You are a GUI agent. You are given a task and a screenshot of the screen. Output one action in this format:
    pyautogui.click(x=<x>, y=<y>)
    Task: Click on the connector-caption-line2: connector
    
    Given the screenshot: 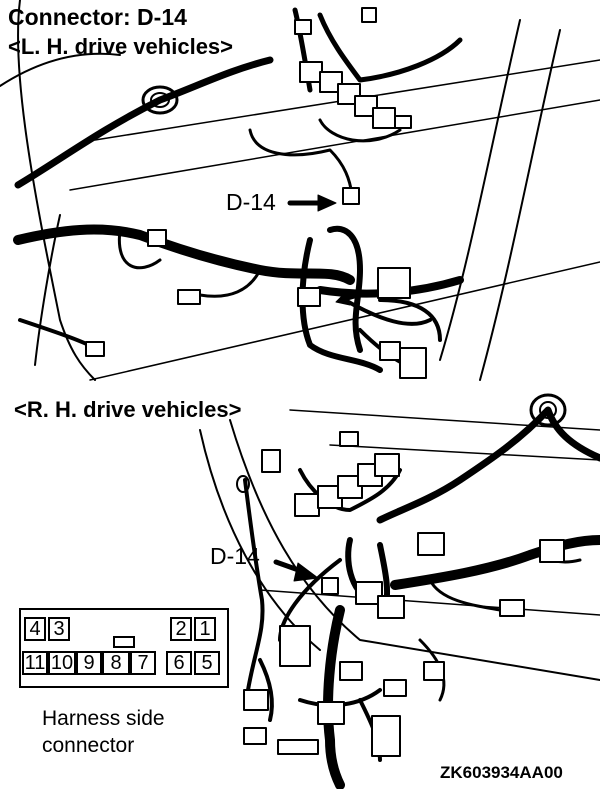 What is the action you would take?
    pyautogui.click(x=88, y=745)
    